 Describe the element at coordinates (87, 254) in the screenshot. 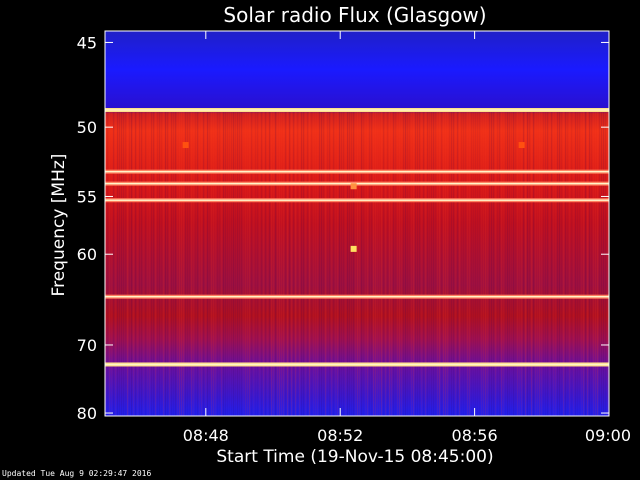

I see `y-tick-label: 60` at that location.